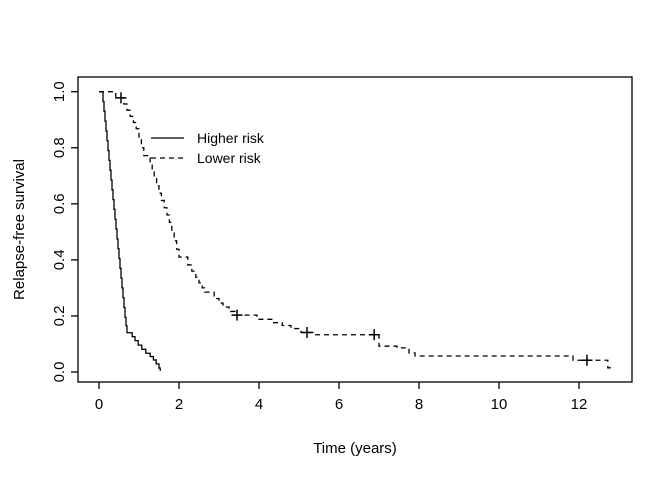 The height and width of the screenshot is (480, 672). What do you see at coordinates (59, 91) in the screenshot?
I see `y-axis-tick-label: 1.0` at bounding box center [59, 91].